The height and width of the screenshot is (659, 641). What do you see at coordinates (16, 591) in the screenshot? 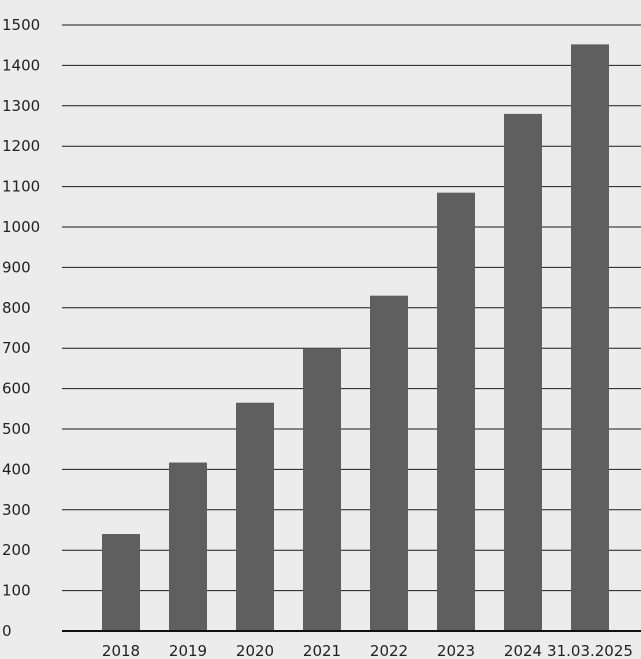
I see `y-tick-label-100: 100` at bounding box center [16, 591].